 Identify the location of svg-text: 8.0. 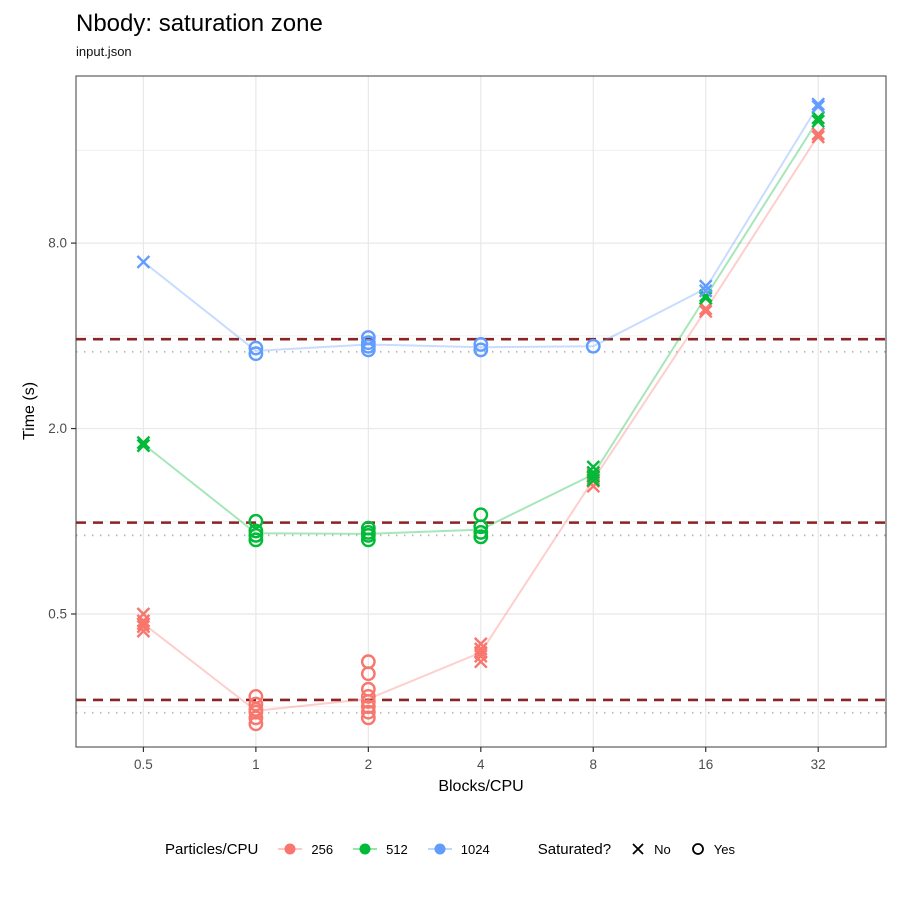
(57, 243).